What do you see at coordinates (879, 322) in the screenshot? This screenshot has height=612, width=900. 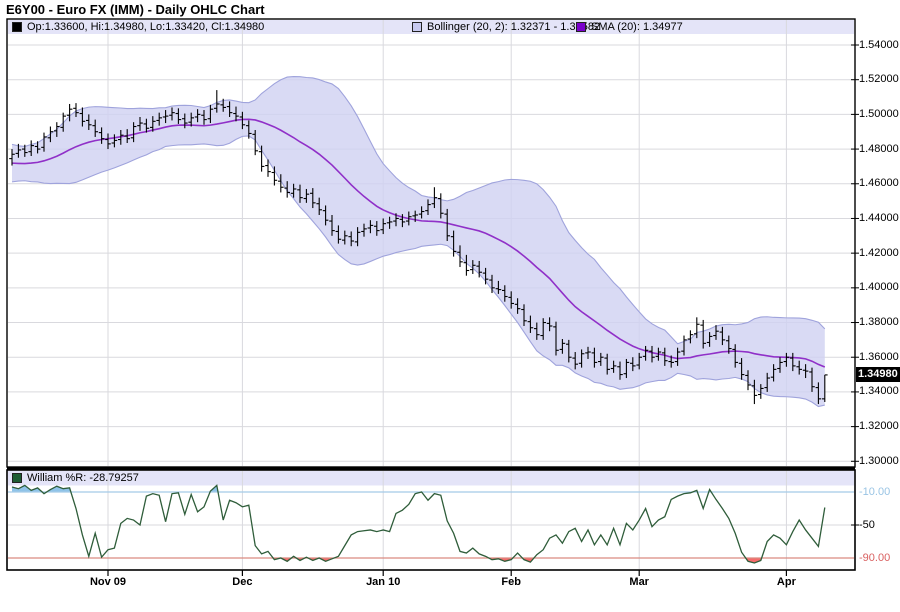 I see `y-axis-label: 1.38000` at bounding box center [879, 322].